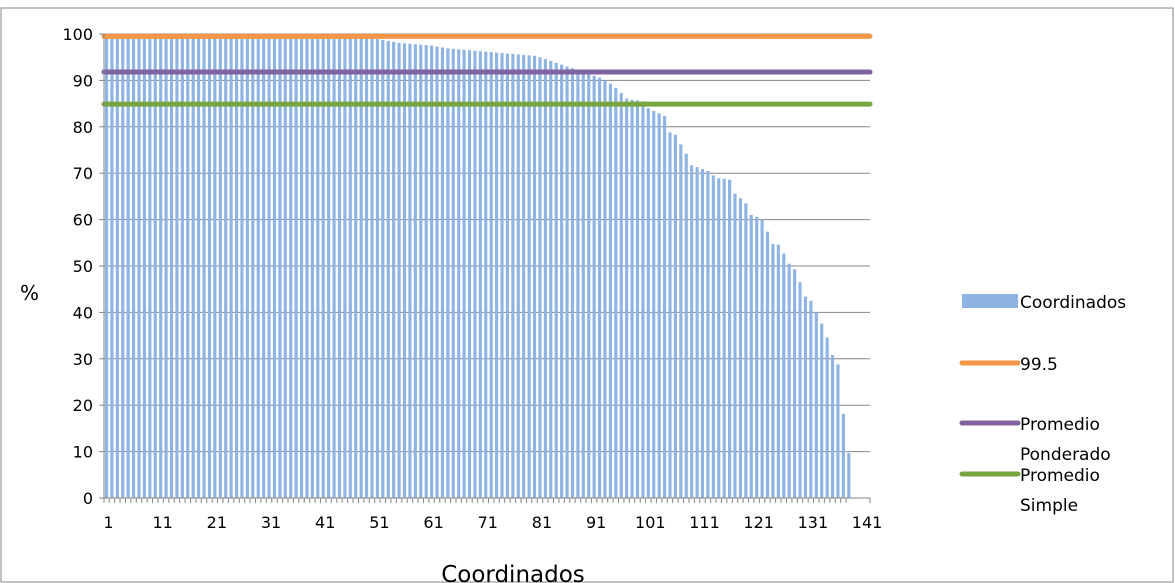 The image size is (1175, 583). Describe the element at coordinates (163, 522) in the screenshot. I see `x-tick-label: 11` at that location.